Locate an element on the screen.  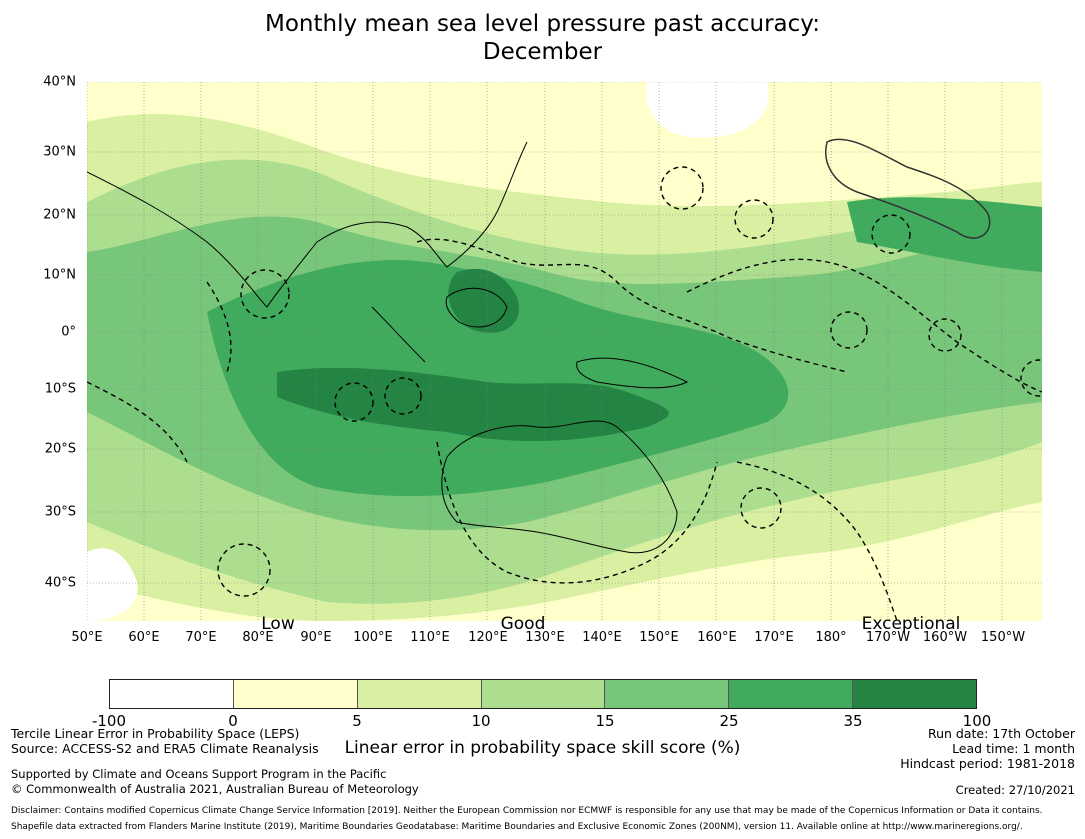
category-good: Good is located at coordinates (523, 624).